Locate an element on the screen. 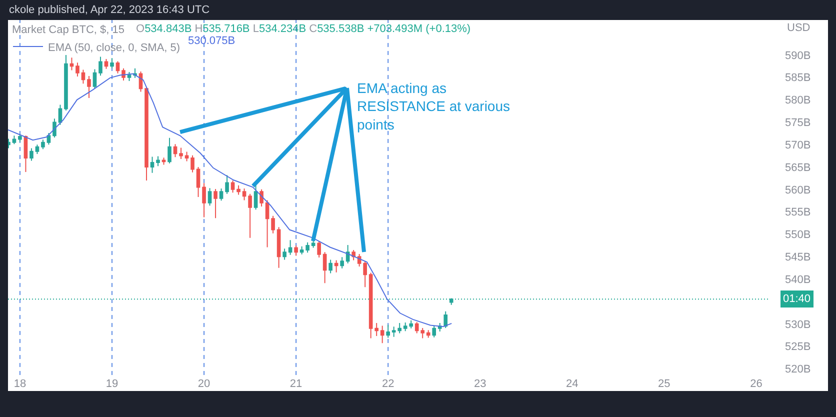  y-tick-label: 575B is located at coordinates (798, 123).